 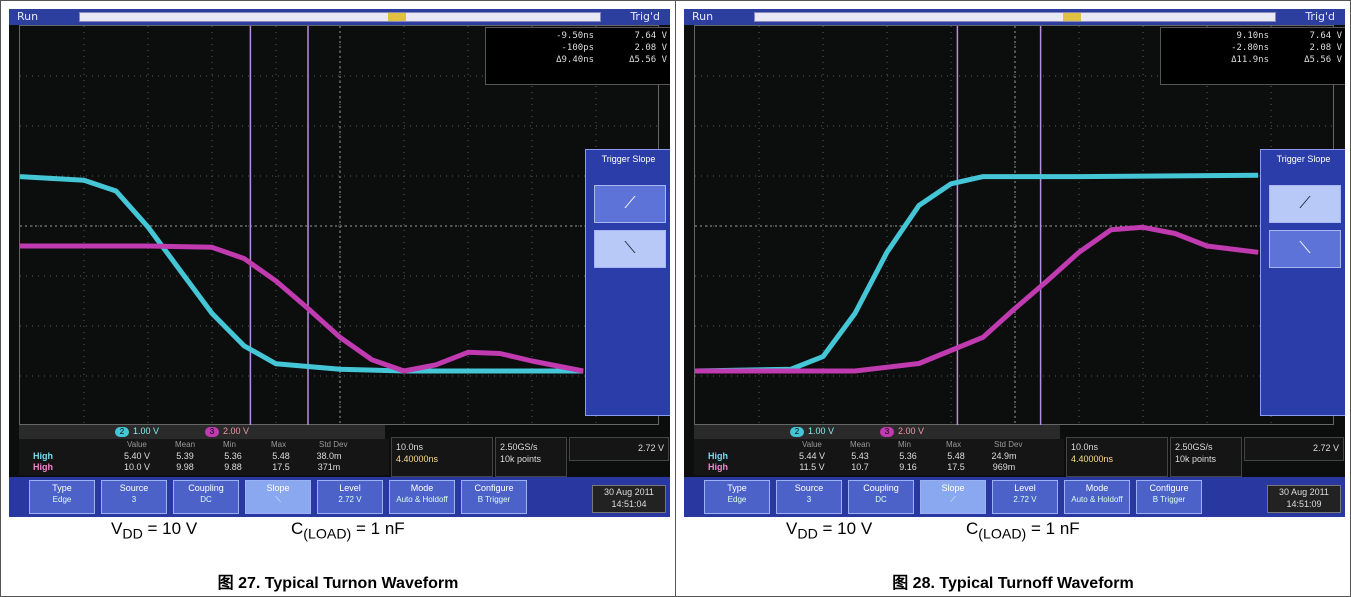 I want to click on record-view-bar, so click(x=1015, y=17).